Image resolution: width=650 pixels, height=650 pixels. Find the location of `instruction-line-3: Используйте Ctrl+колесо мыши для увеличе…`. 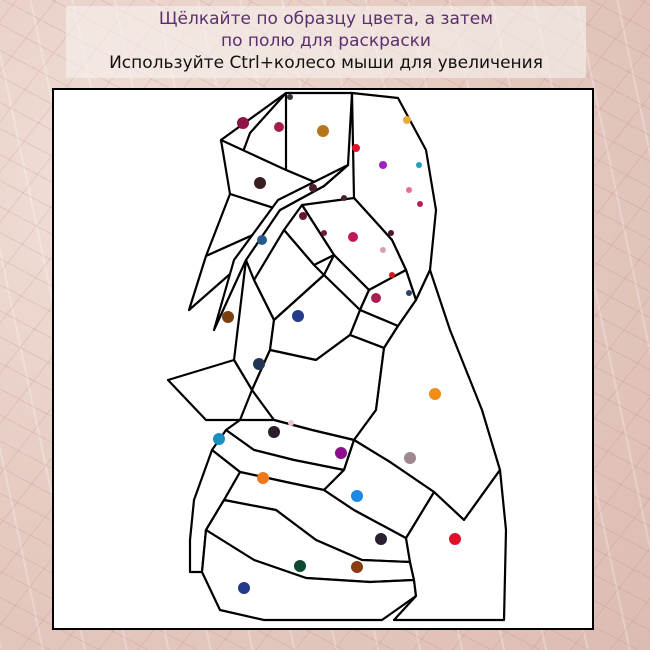

instruction-line-3: Используйте Ctrl+колесо мыши для увеличе… is located at coordinates (326, 63).